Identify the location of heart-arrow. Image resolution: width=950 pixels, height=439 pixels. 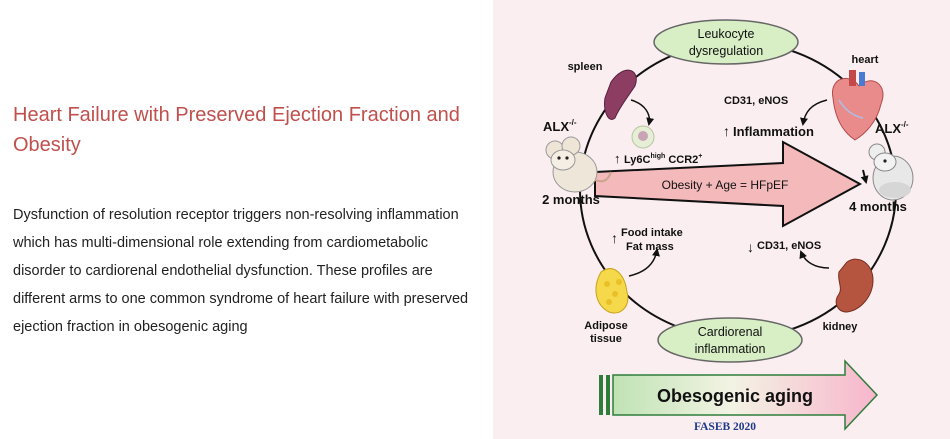
(814, 112).